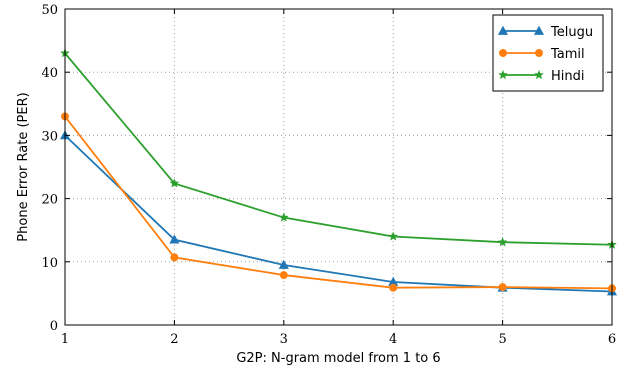 The width and height of the screenshot is (626, 371). Describe the element at coordinates (568, 76) in the screenshot. I see `legend-label-hindi: Hindi` at that location.